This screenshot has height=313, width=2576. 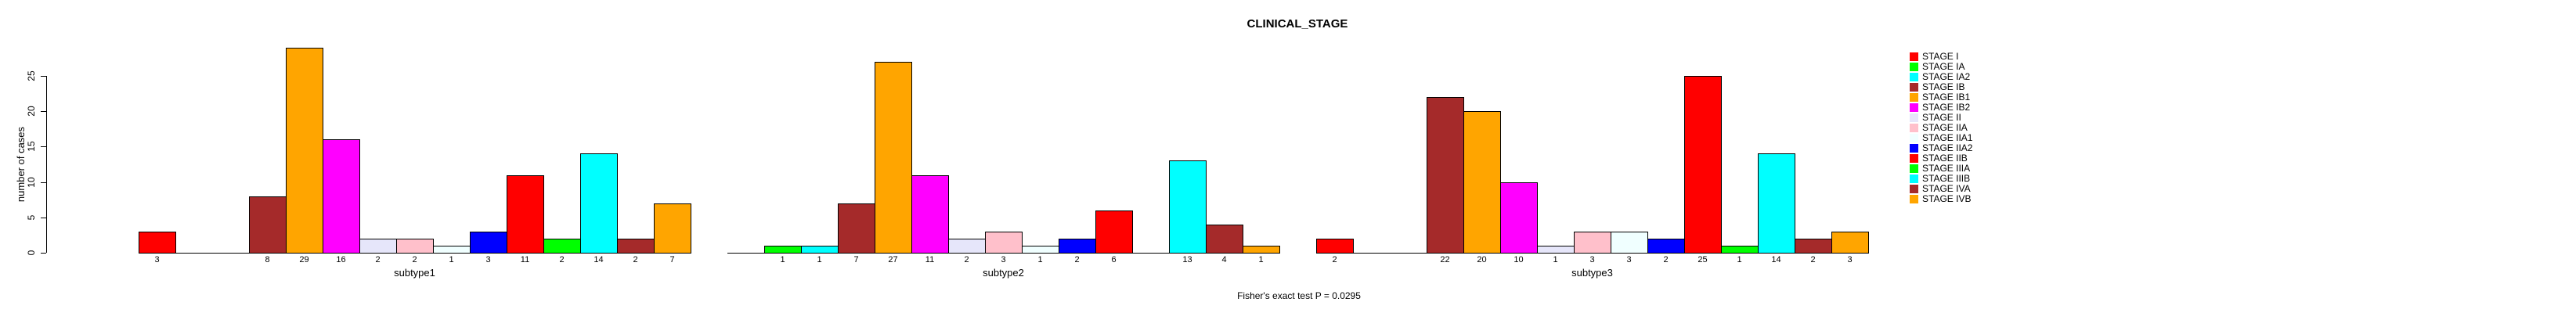 What do you see at coordinates (856, 259) in the screenshot?
I see `bar-value-label: 7` at bounding box center [856, 259].